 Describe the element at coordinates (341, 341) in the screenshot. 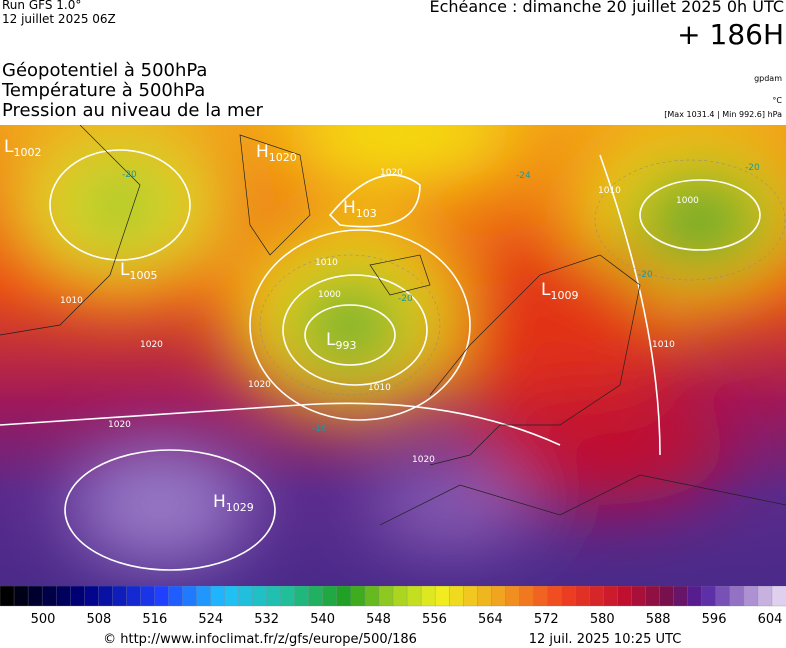

I see `pressure-center: L993` at that location.